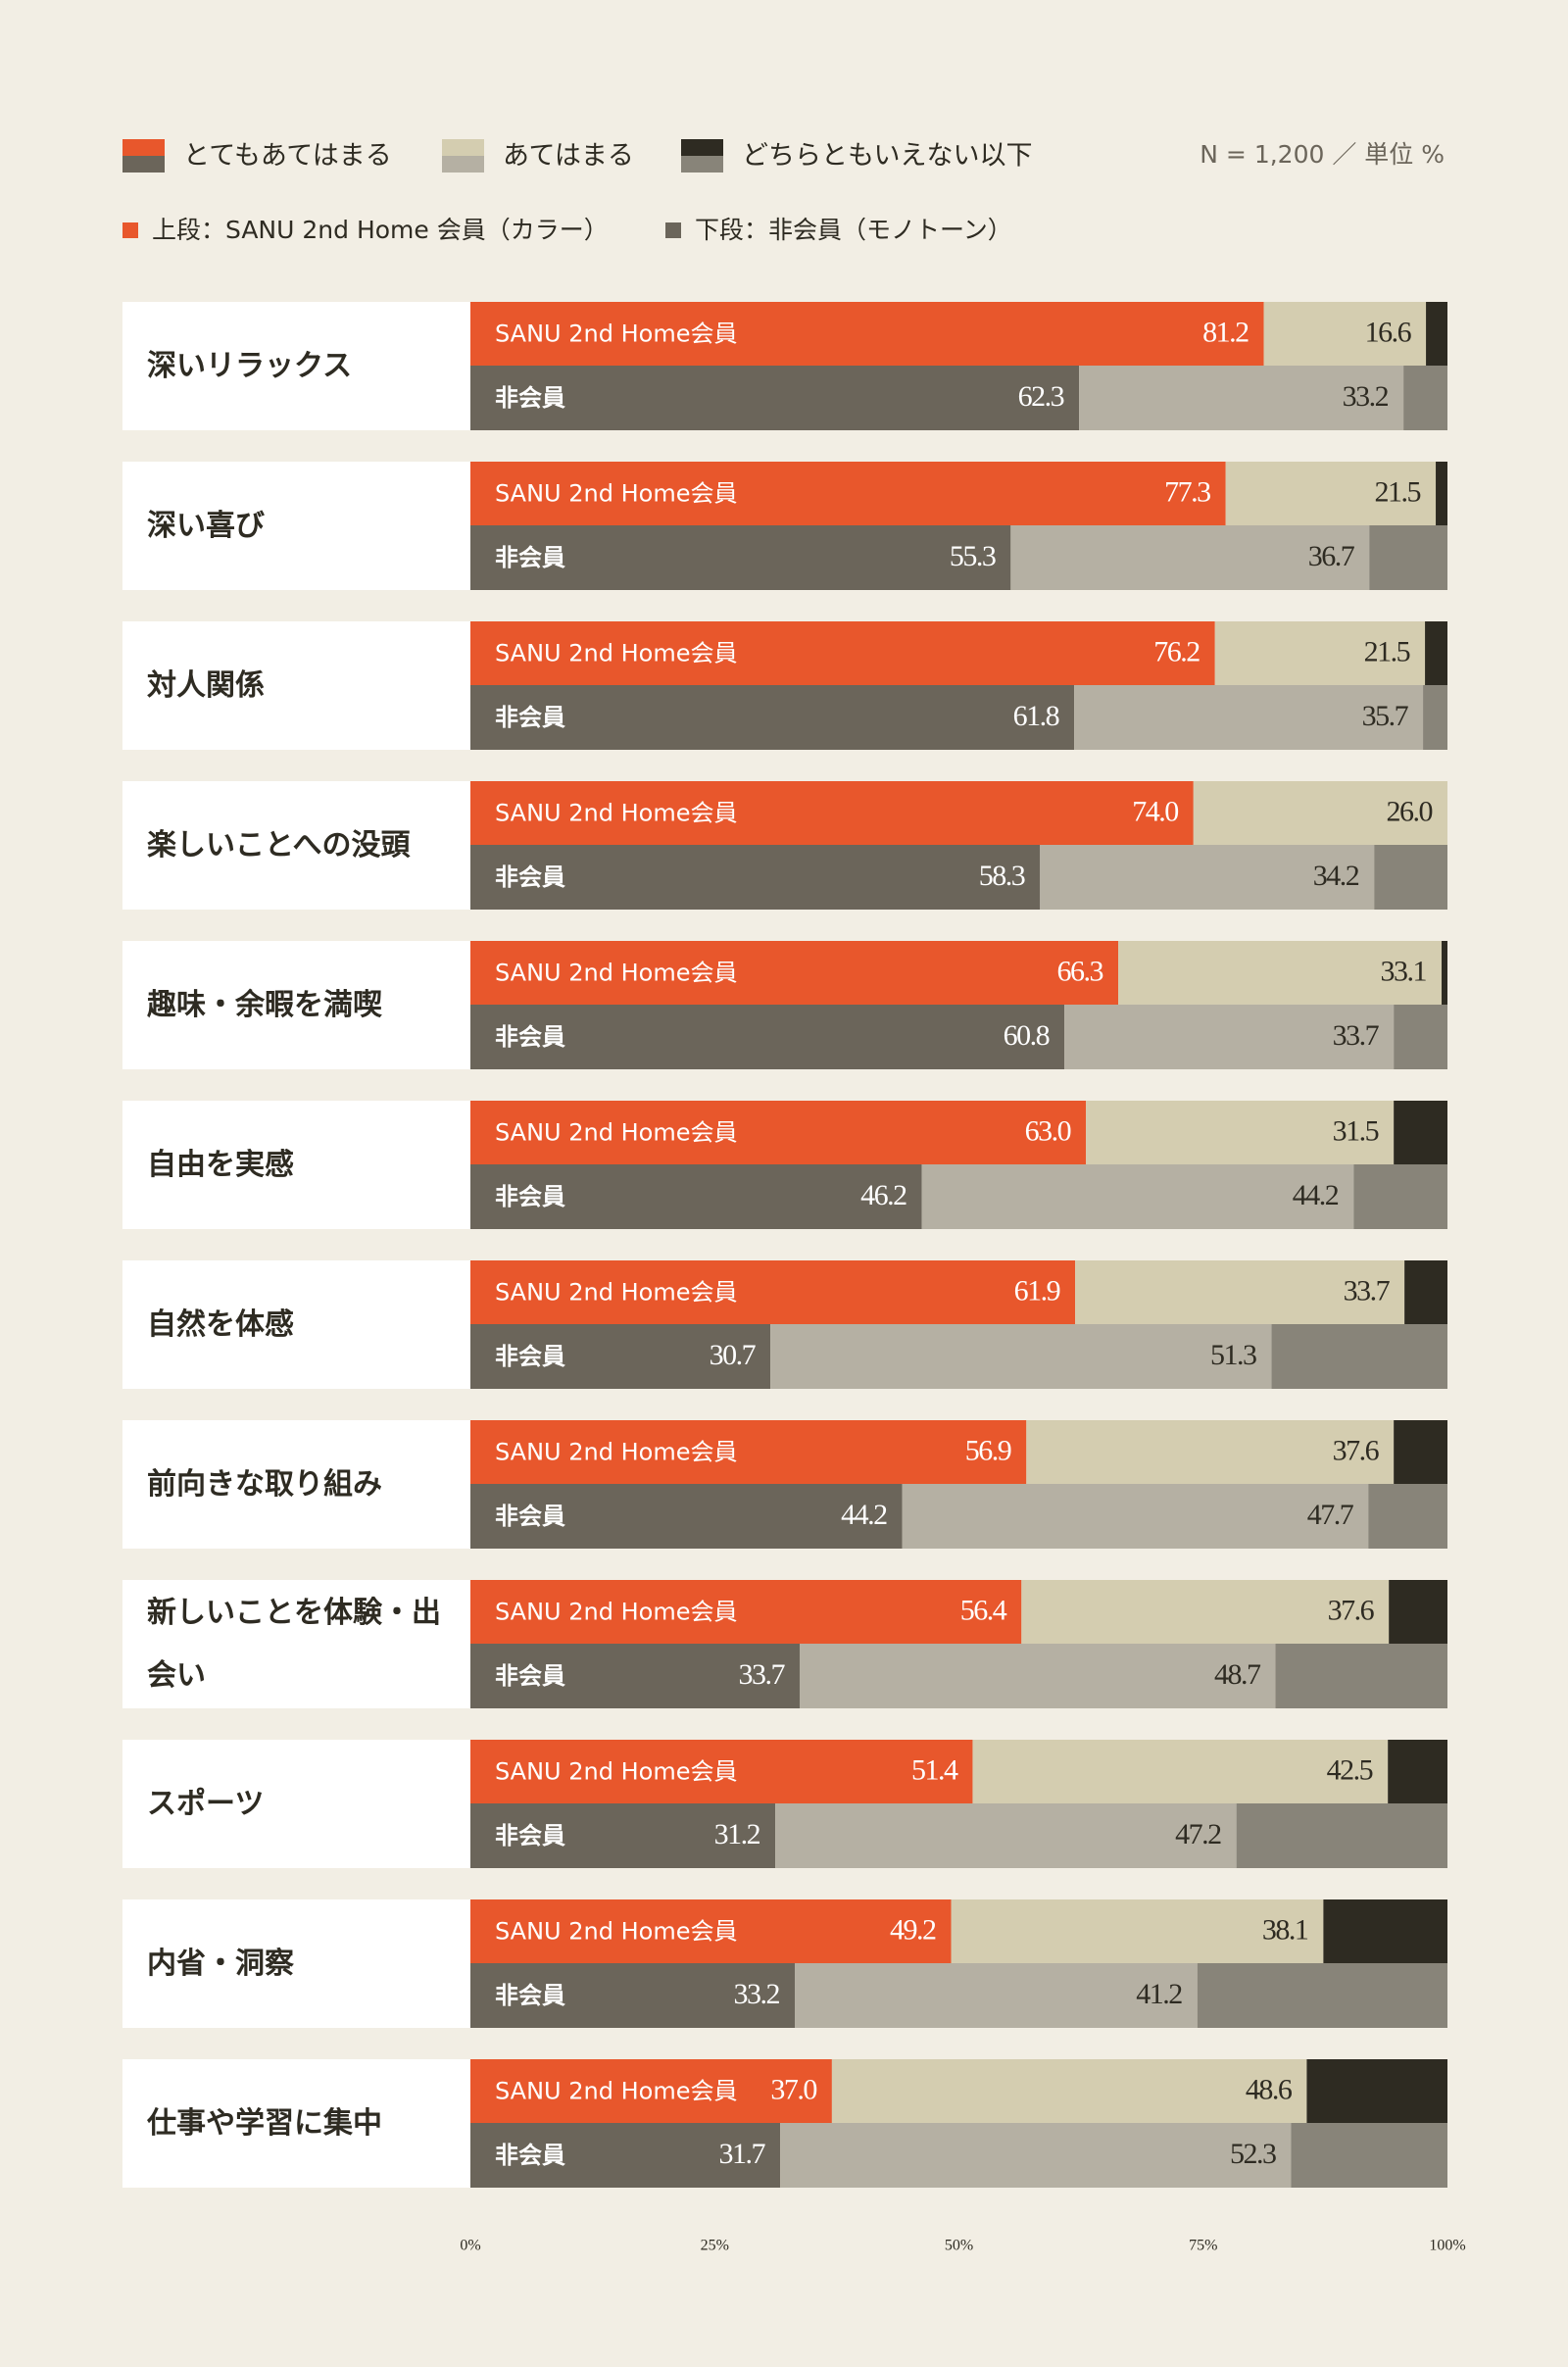 Image resolution: width=1568 pixels, height=2367 pixels. I want to click on value-label: 21.5, so click(1387, 651).